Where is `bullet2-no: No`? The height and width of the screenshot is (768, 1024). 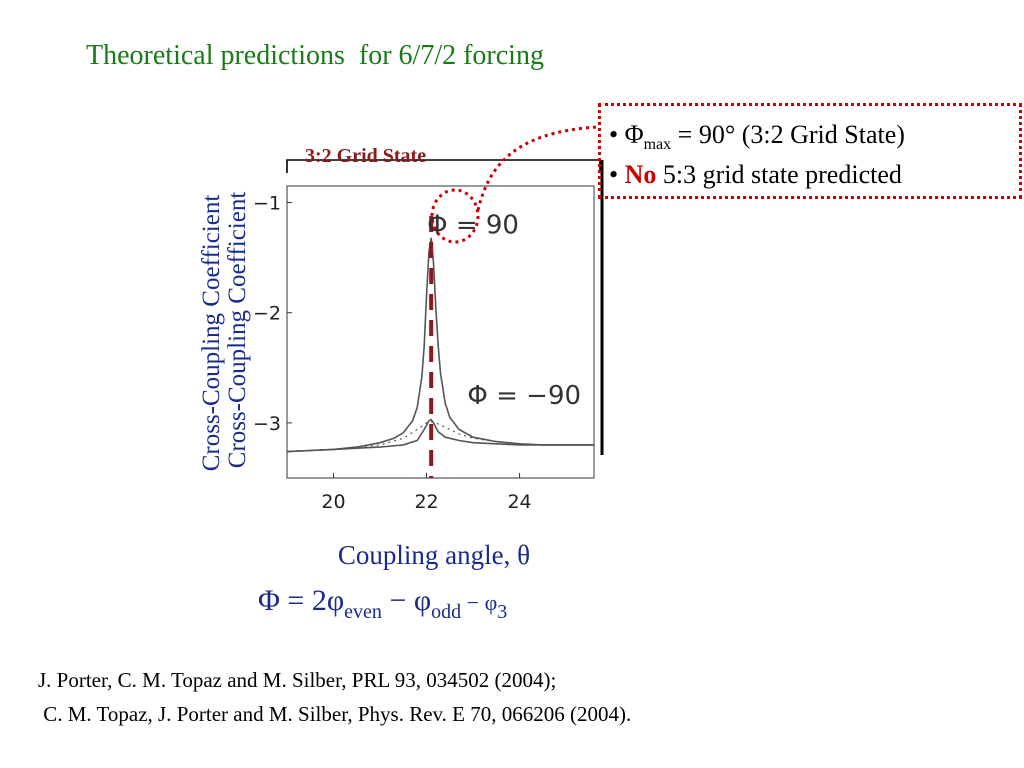
bullet2-no: No is located at coordinates (640, 174).